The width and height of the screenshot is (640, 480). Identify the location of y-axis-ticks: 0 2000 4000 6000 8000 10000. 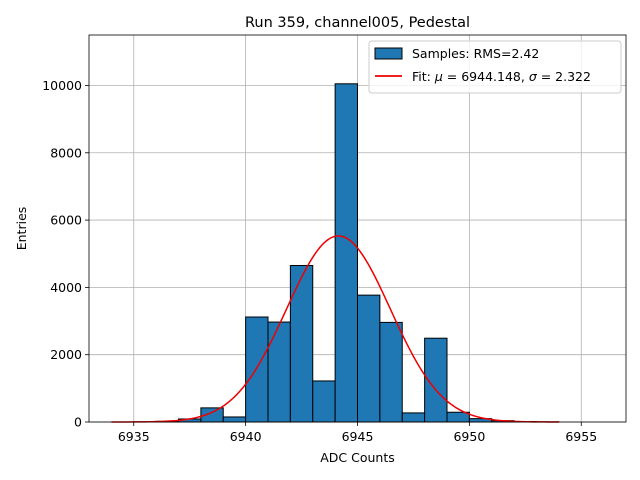
(65, 254).